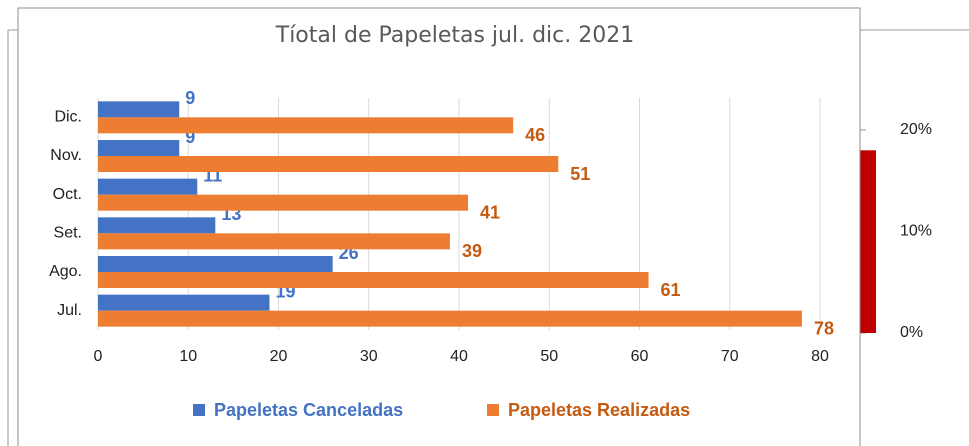  Describe the element at coordinates (916, 129) in the screenshot. I see `y-tick-label: 20%` at that location.